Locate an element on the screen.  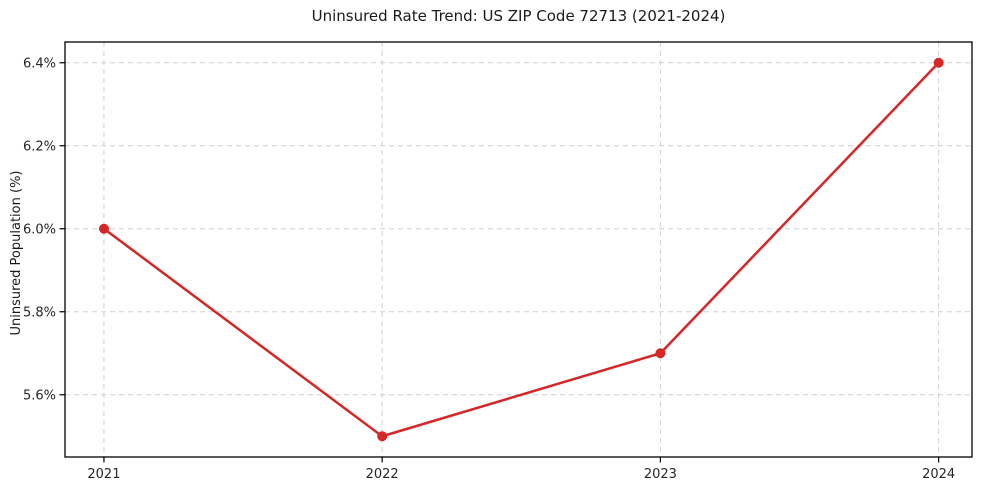
x-tick-label: 2023 is located at coordinates (660, 474).